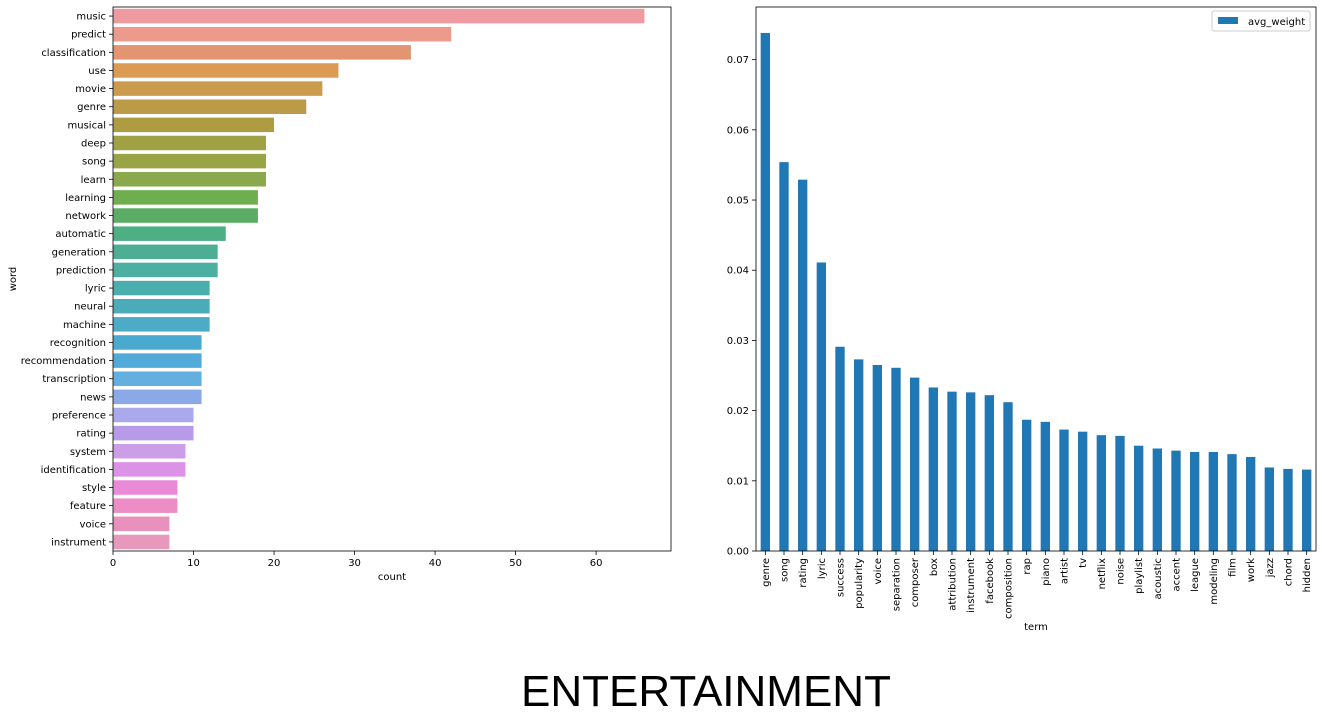 This screenshot has height=722, width=1322. What do you see at coordinates (738, 60) in the screenshot?
I see `y-tick-label: 0.07` at bounding box center [738, 60].